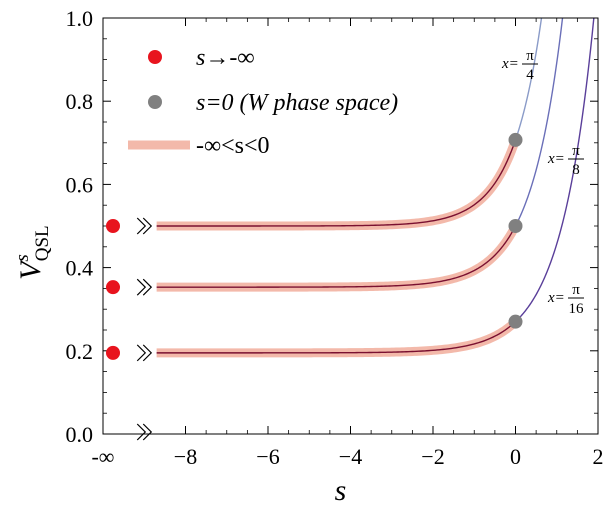 This screenshot has width=616, height=512. Describe the element at coordinates (297, 103) in the screenshot. I see `legend-label-2: s=0 (W phase space)` at that location.